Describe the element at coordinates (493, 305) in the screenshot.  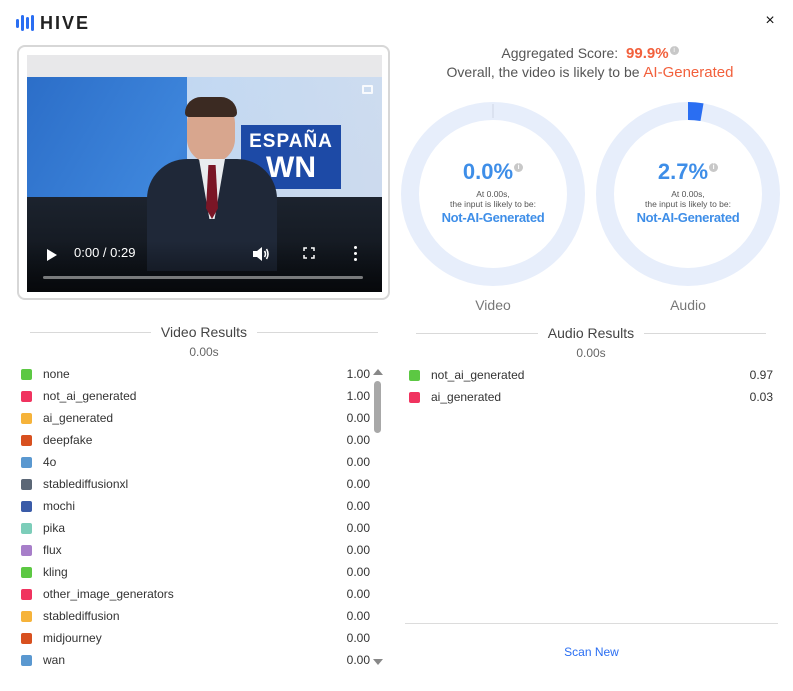
I see `video-gauge-label: Video` at that location.